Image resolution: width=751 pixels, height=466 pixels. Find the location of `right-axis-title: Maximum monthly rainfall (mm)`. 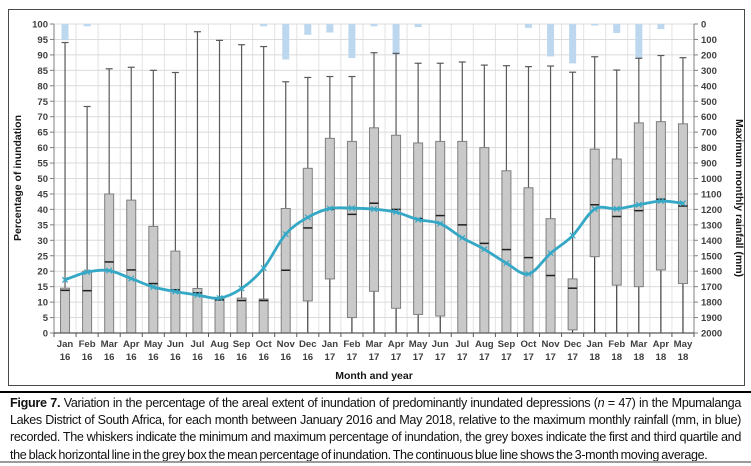

right-axis-title: Maximum monthly rainfall (mm) is located at coordinates (739, 198).